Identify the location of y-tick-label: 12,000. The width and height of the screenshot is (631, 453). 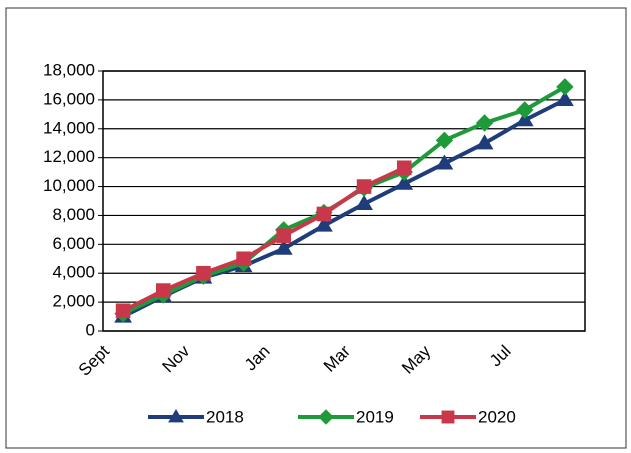
(69, 156).